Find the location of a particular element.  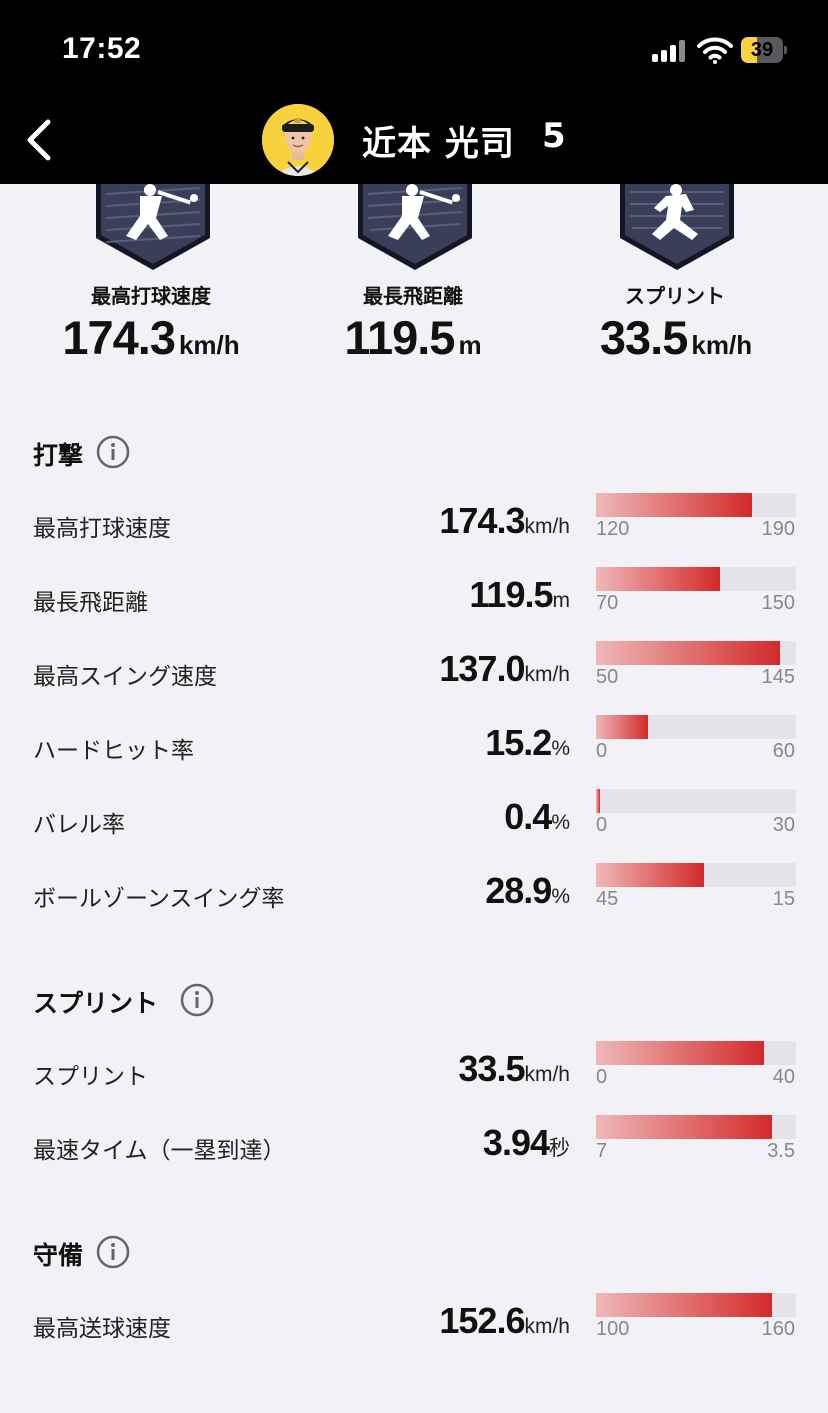

avatar is located at coordinates (298, 140).